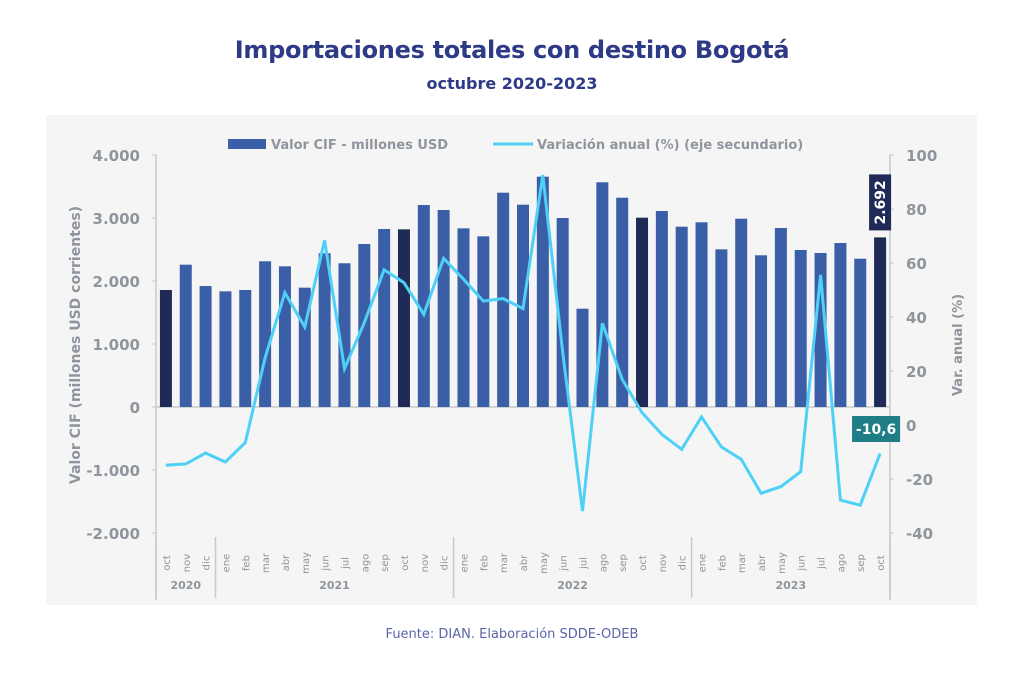  What do you see at coordinates (113, 534) in the screenshot?
I see `y-tick-label: -2.000` at bounding box center [113, 534].